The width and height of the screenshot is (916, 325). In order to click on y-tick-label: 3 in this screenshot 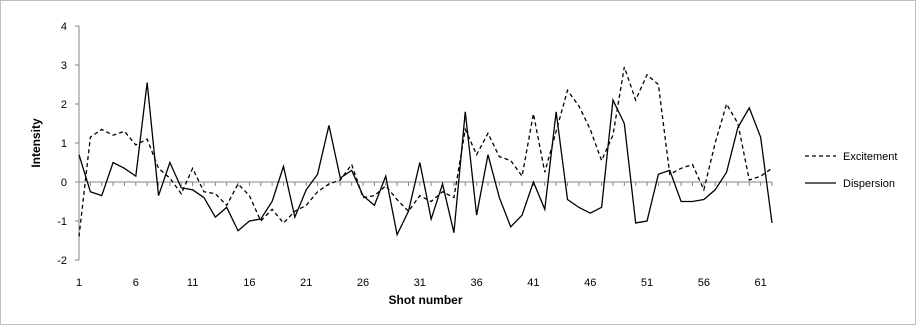, I will do `click(64, 66)`.